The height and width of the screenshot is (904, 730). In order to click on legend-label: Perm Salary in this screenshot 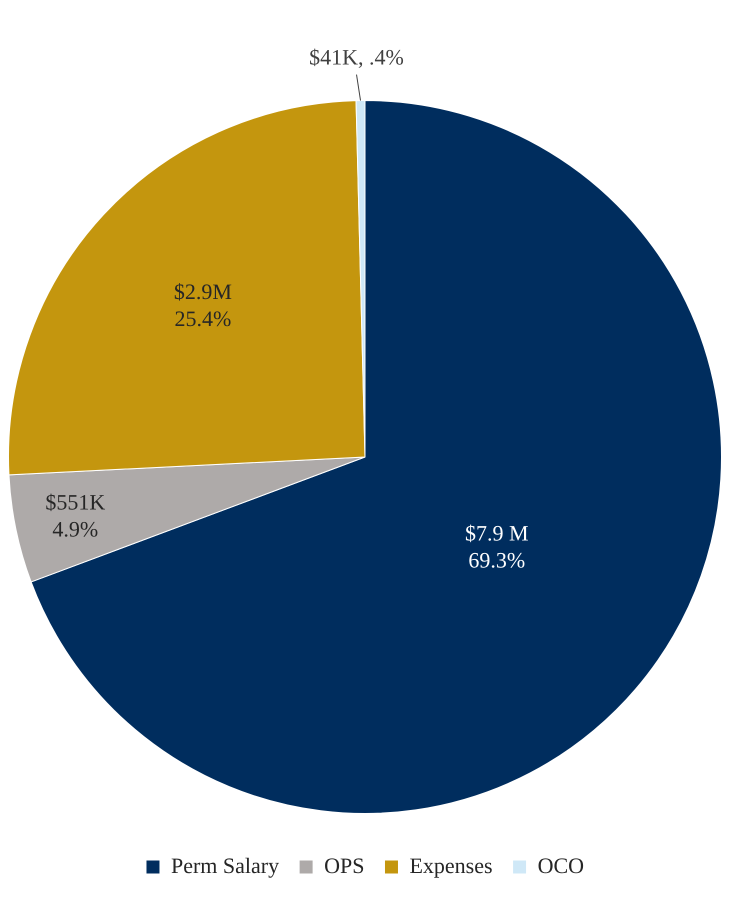, I will do `click(225, 865)`.